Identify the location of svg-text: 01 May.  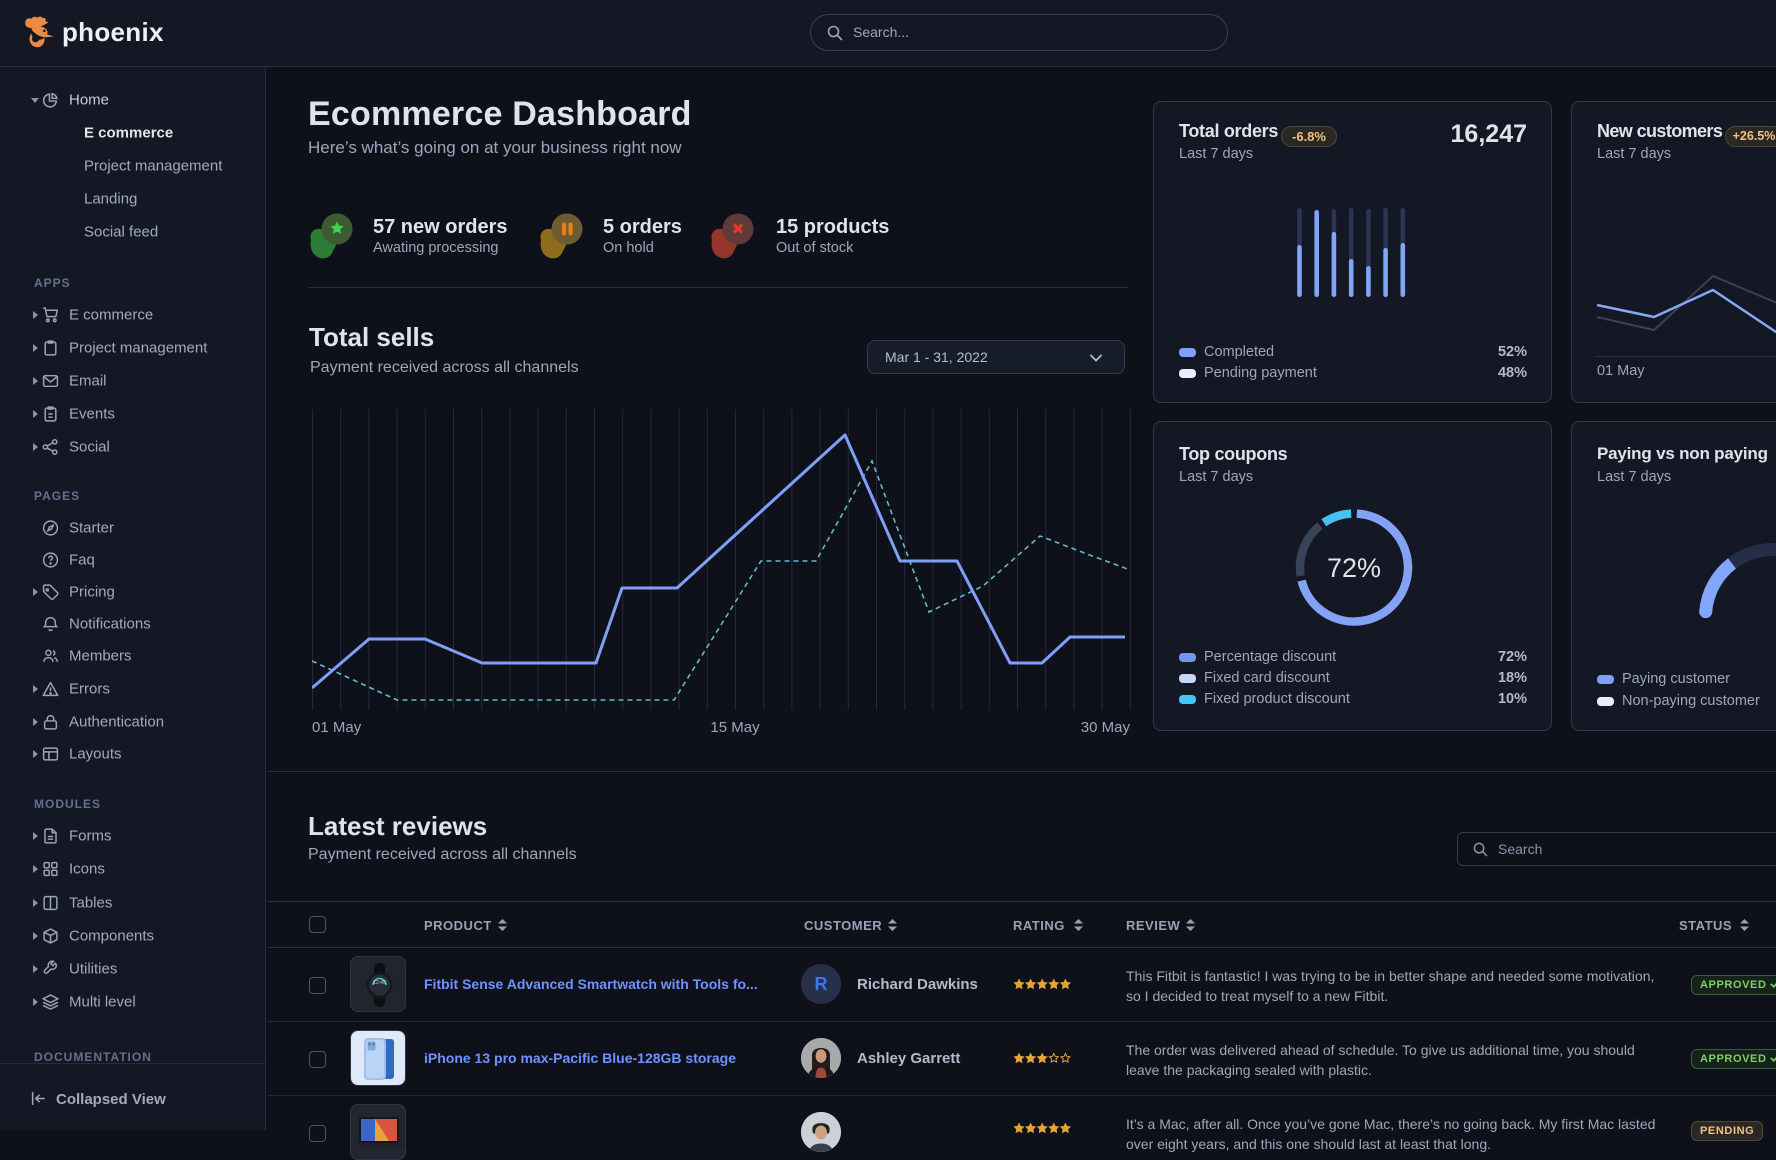
(337, 727).